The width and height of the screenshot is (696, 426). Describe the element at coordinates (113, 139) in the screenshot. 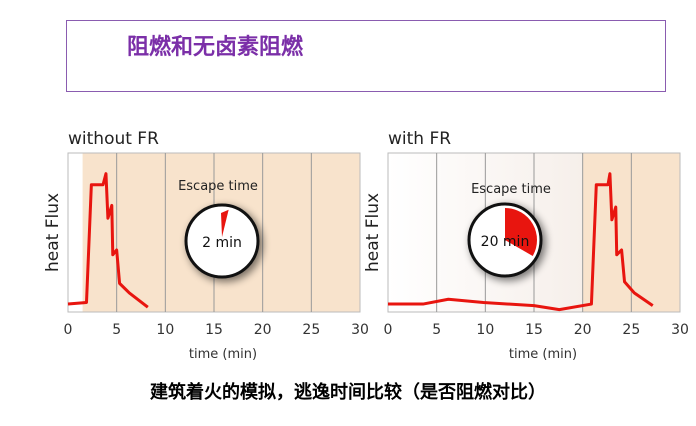

I see `chart-title: without FR` at that location.